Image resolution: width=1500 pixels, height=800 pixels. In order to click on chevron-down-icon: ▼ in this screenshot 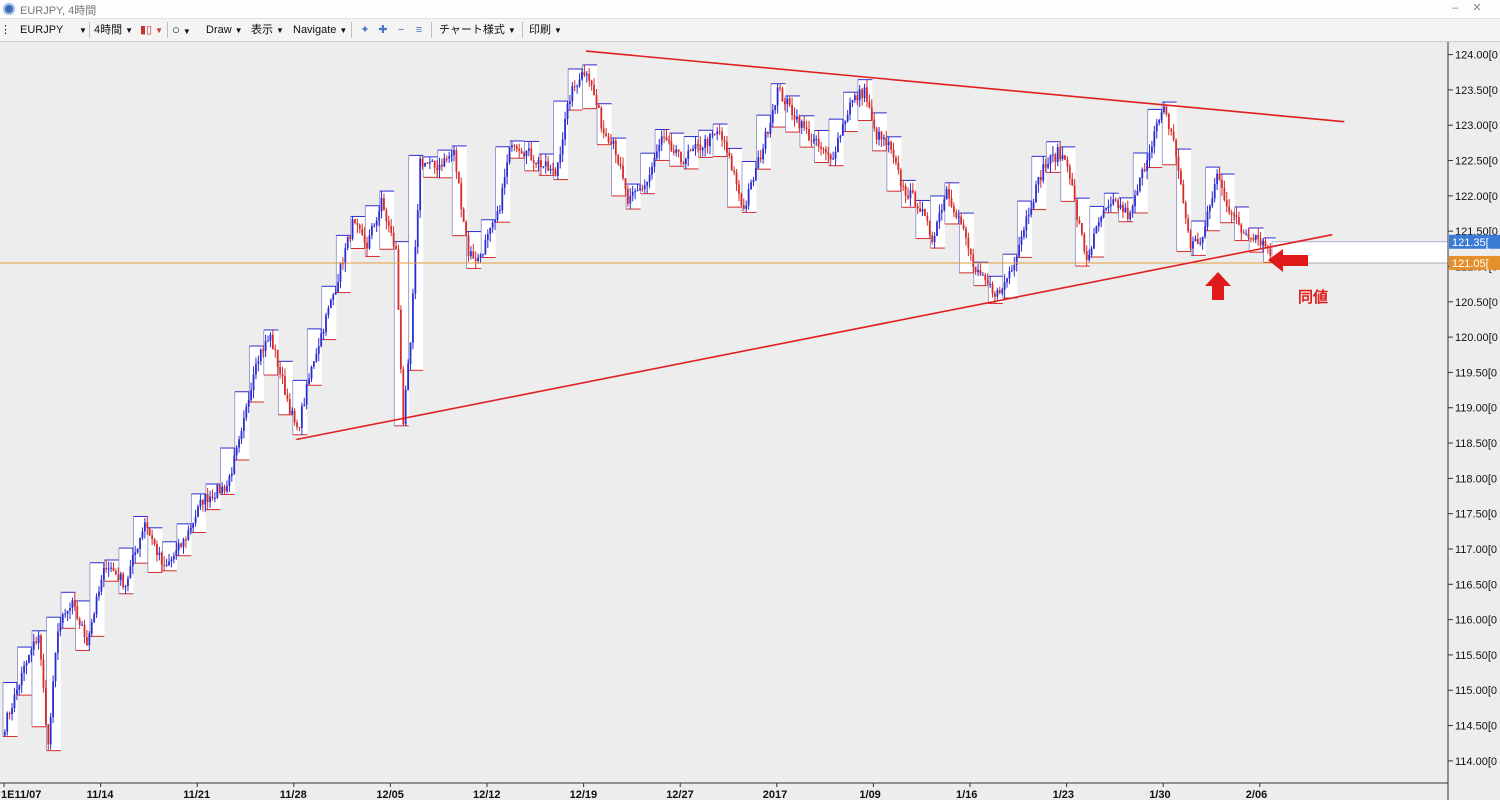, I will do `click(280, 30)`.